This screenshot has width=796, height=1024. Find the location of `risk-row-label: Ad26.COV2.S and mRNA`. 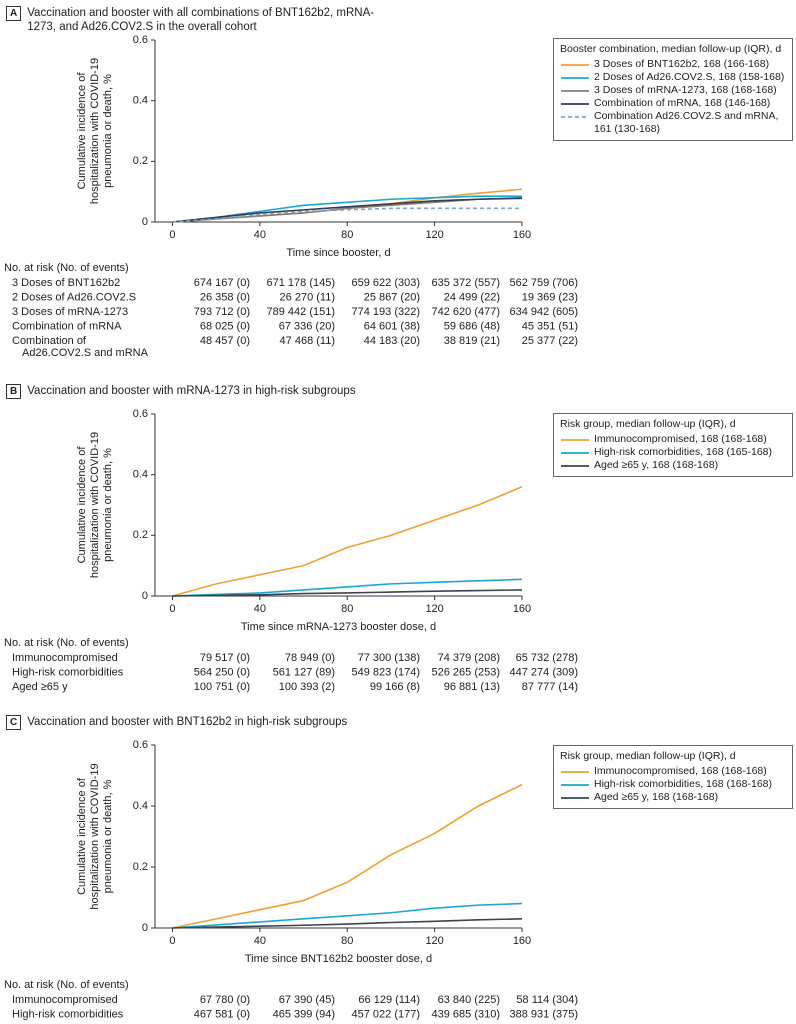

risk-row-label: Ad26.COV2.S and mRNA is located at coordinates (85, 353).